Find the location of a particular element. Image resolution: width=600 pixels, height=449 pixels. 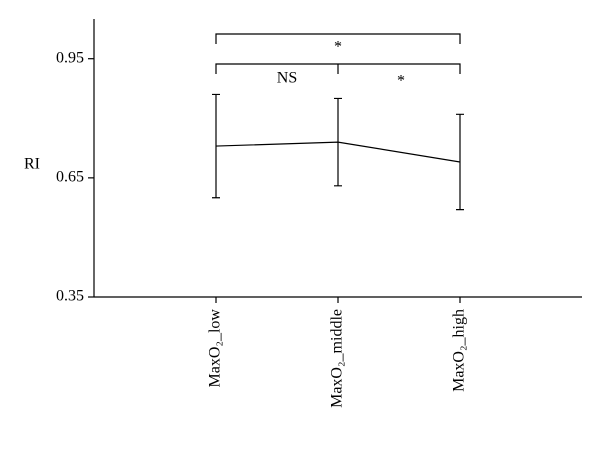

x-tick-label: MaxO₂_middle is located at coordinates (337, 358).